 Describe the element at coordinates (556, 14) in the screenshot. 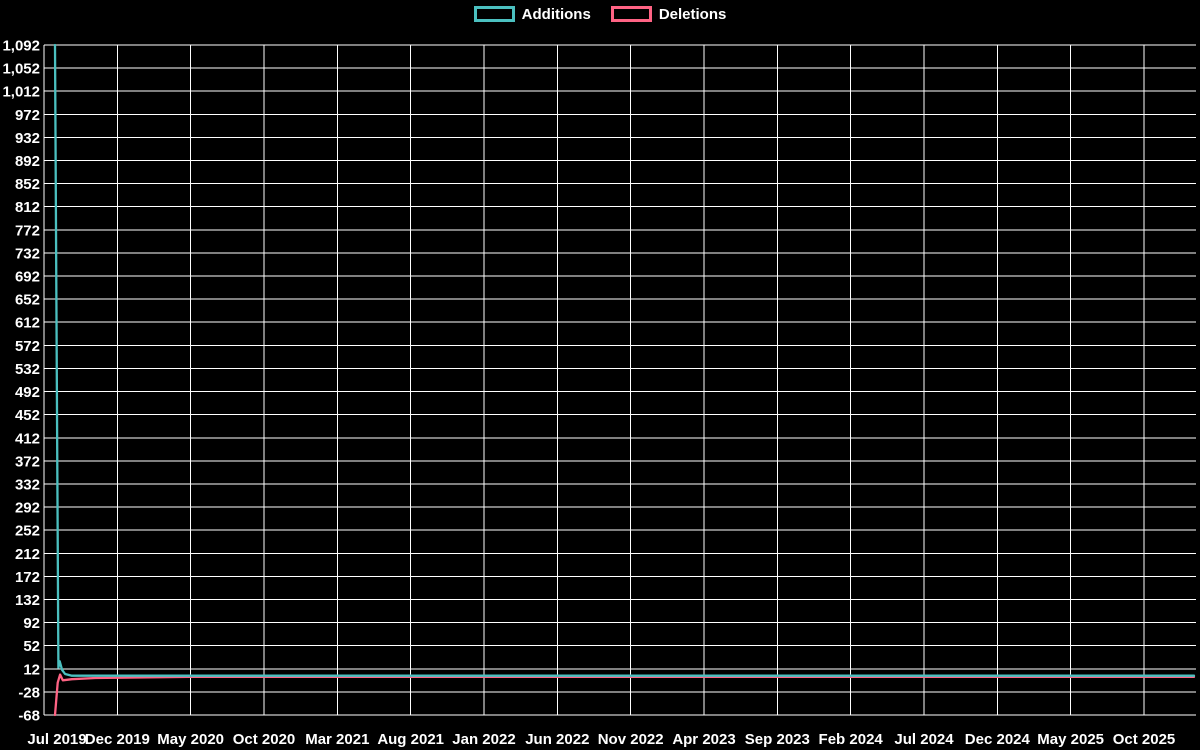

I see `additions-legend-label: Additions` at that location.